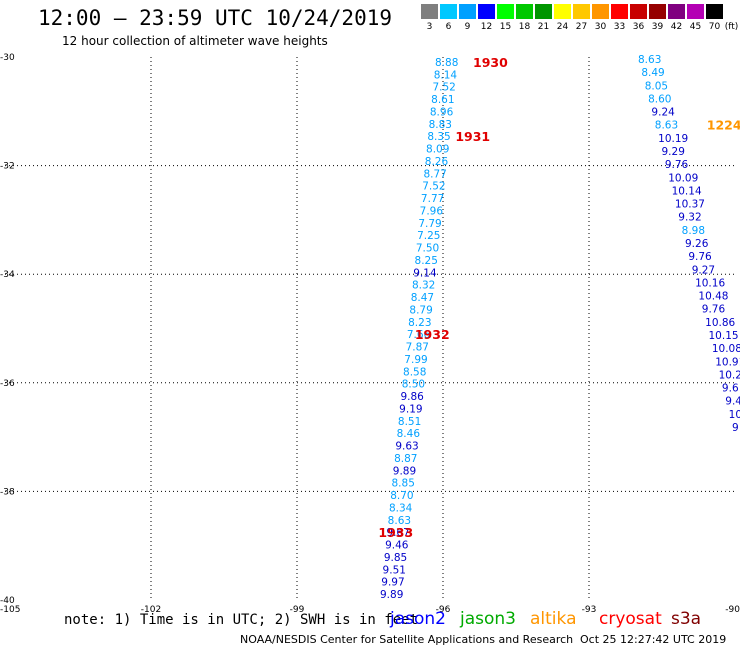  Describe the element at coordinates (657, 27) in the screenshot. I see `scale-label: 39` at that location.